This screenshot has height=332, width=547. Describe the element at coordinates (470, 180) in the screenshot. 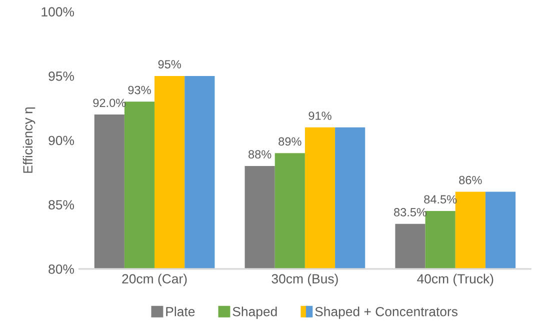

I see `data-label: 86%` at that location.